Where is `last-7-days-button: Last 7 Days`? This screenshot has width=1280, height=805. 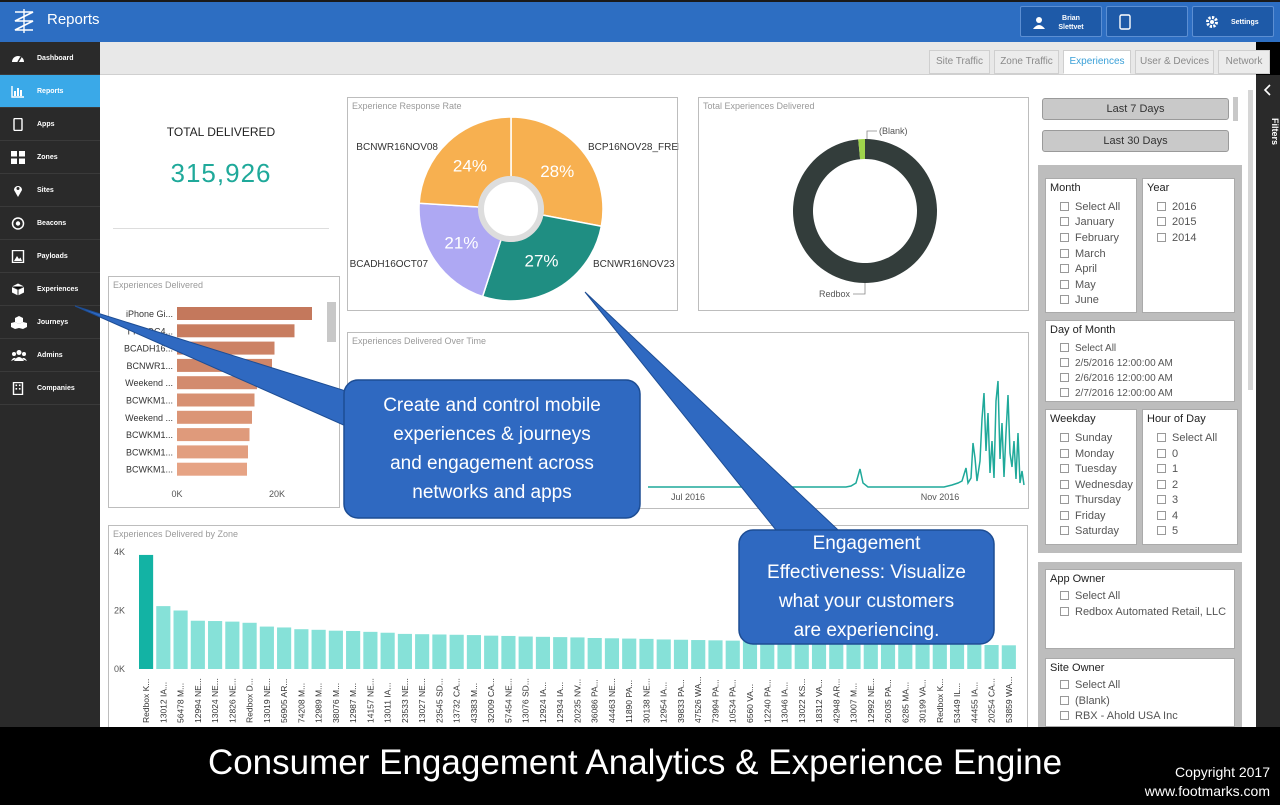
last-7-days-button: Last 7 Days is located at coordinates (1135, 109).